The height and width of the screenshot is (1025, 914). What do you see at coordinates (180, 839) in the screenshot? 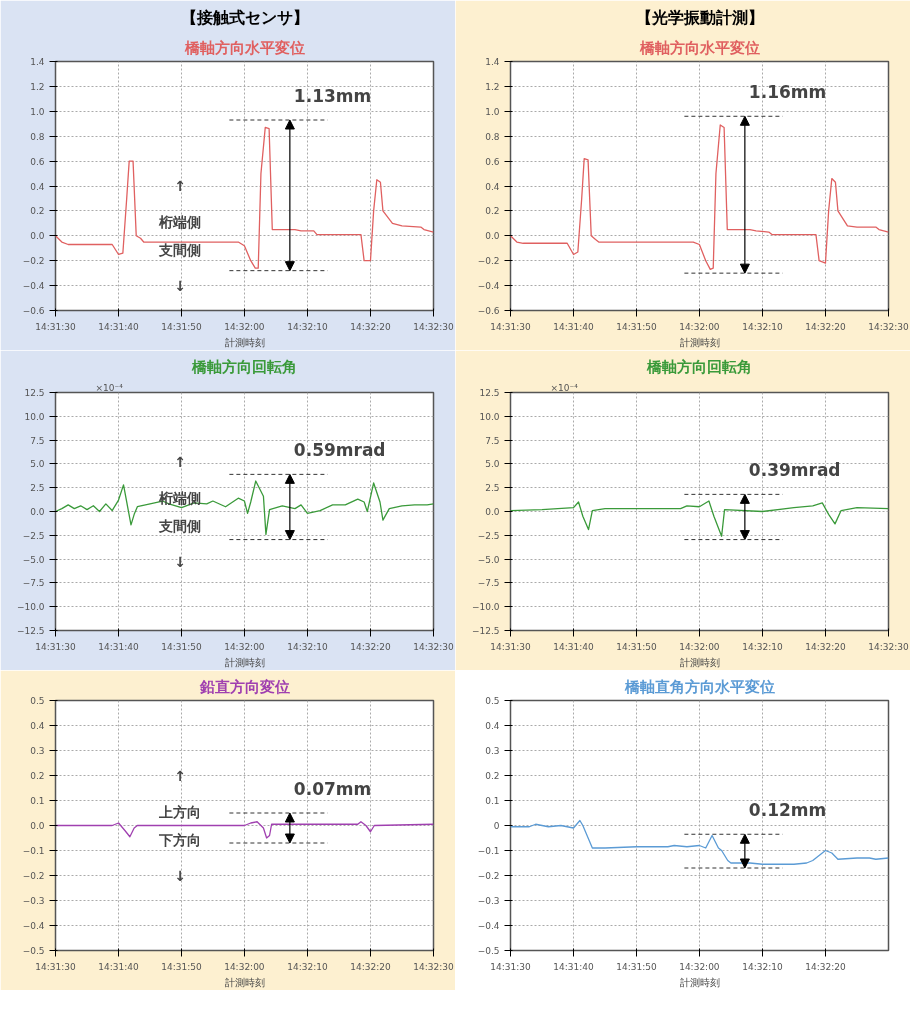
I see `annotation: 下方向` at bounding box center [180, 839].